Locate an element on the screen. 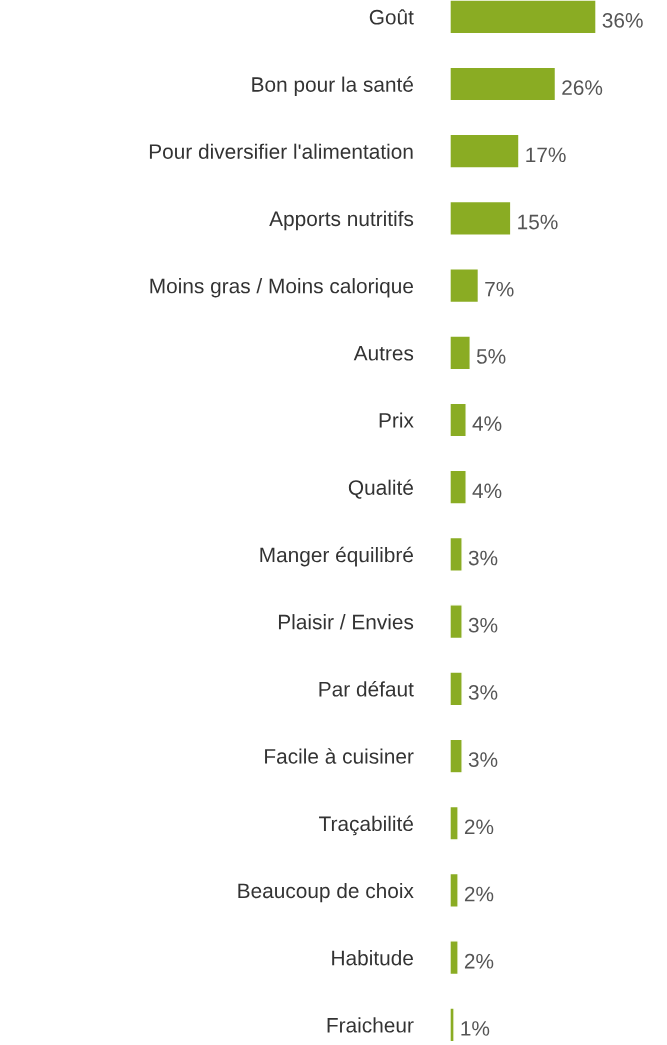 This screenshot has height=1045, width=667. data-label: 7% is located at coordinates (499, 289).